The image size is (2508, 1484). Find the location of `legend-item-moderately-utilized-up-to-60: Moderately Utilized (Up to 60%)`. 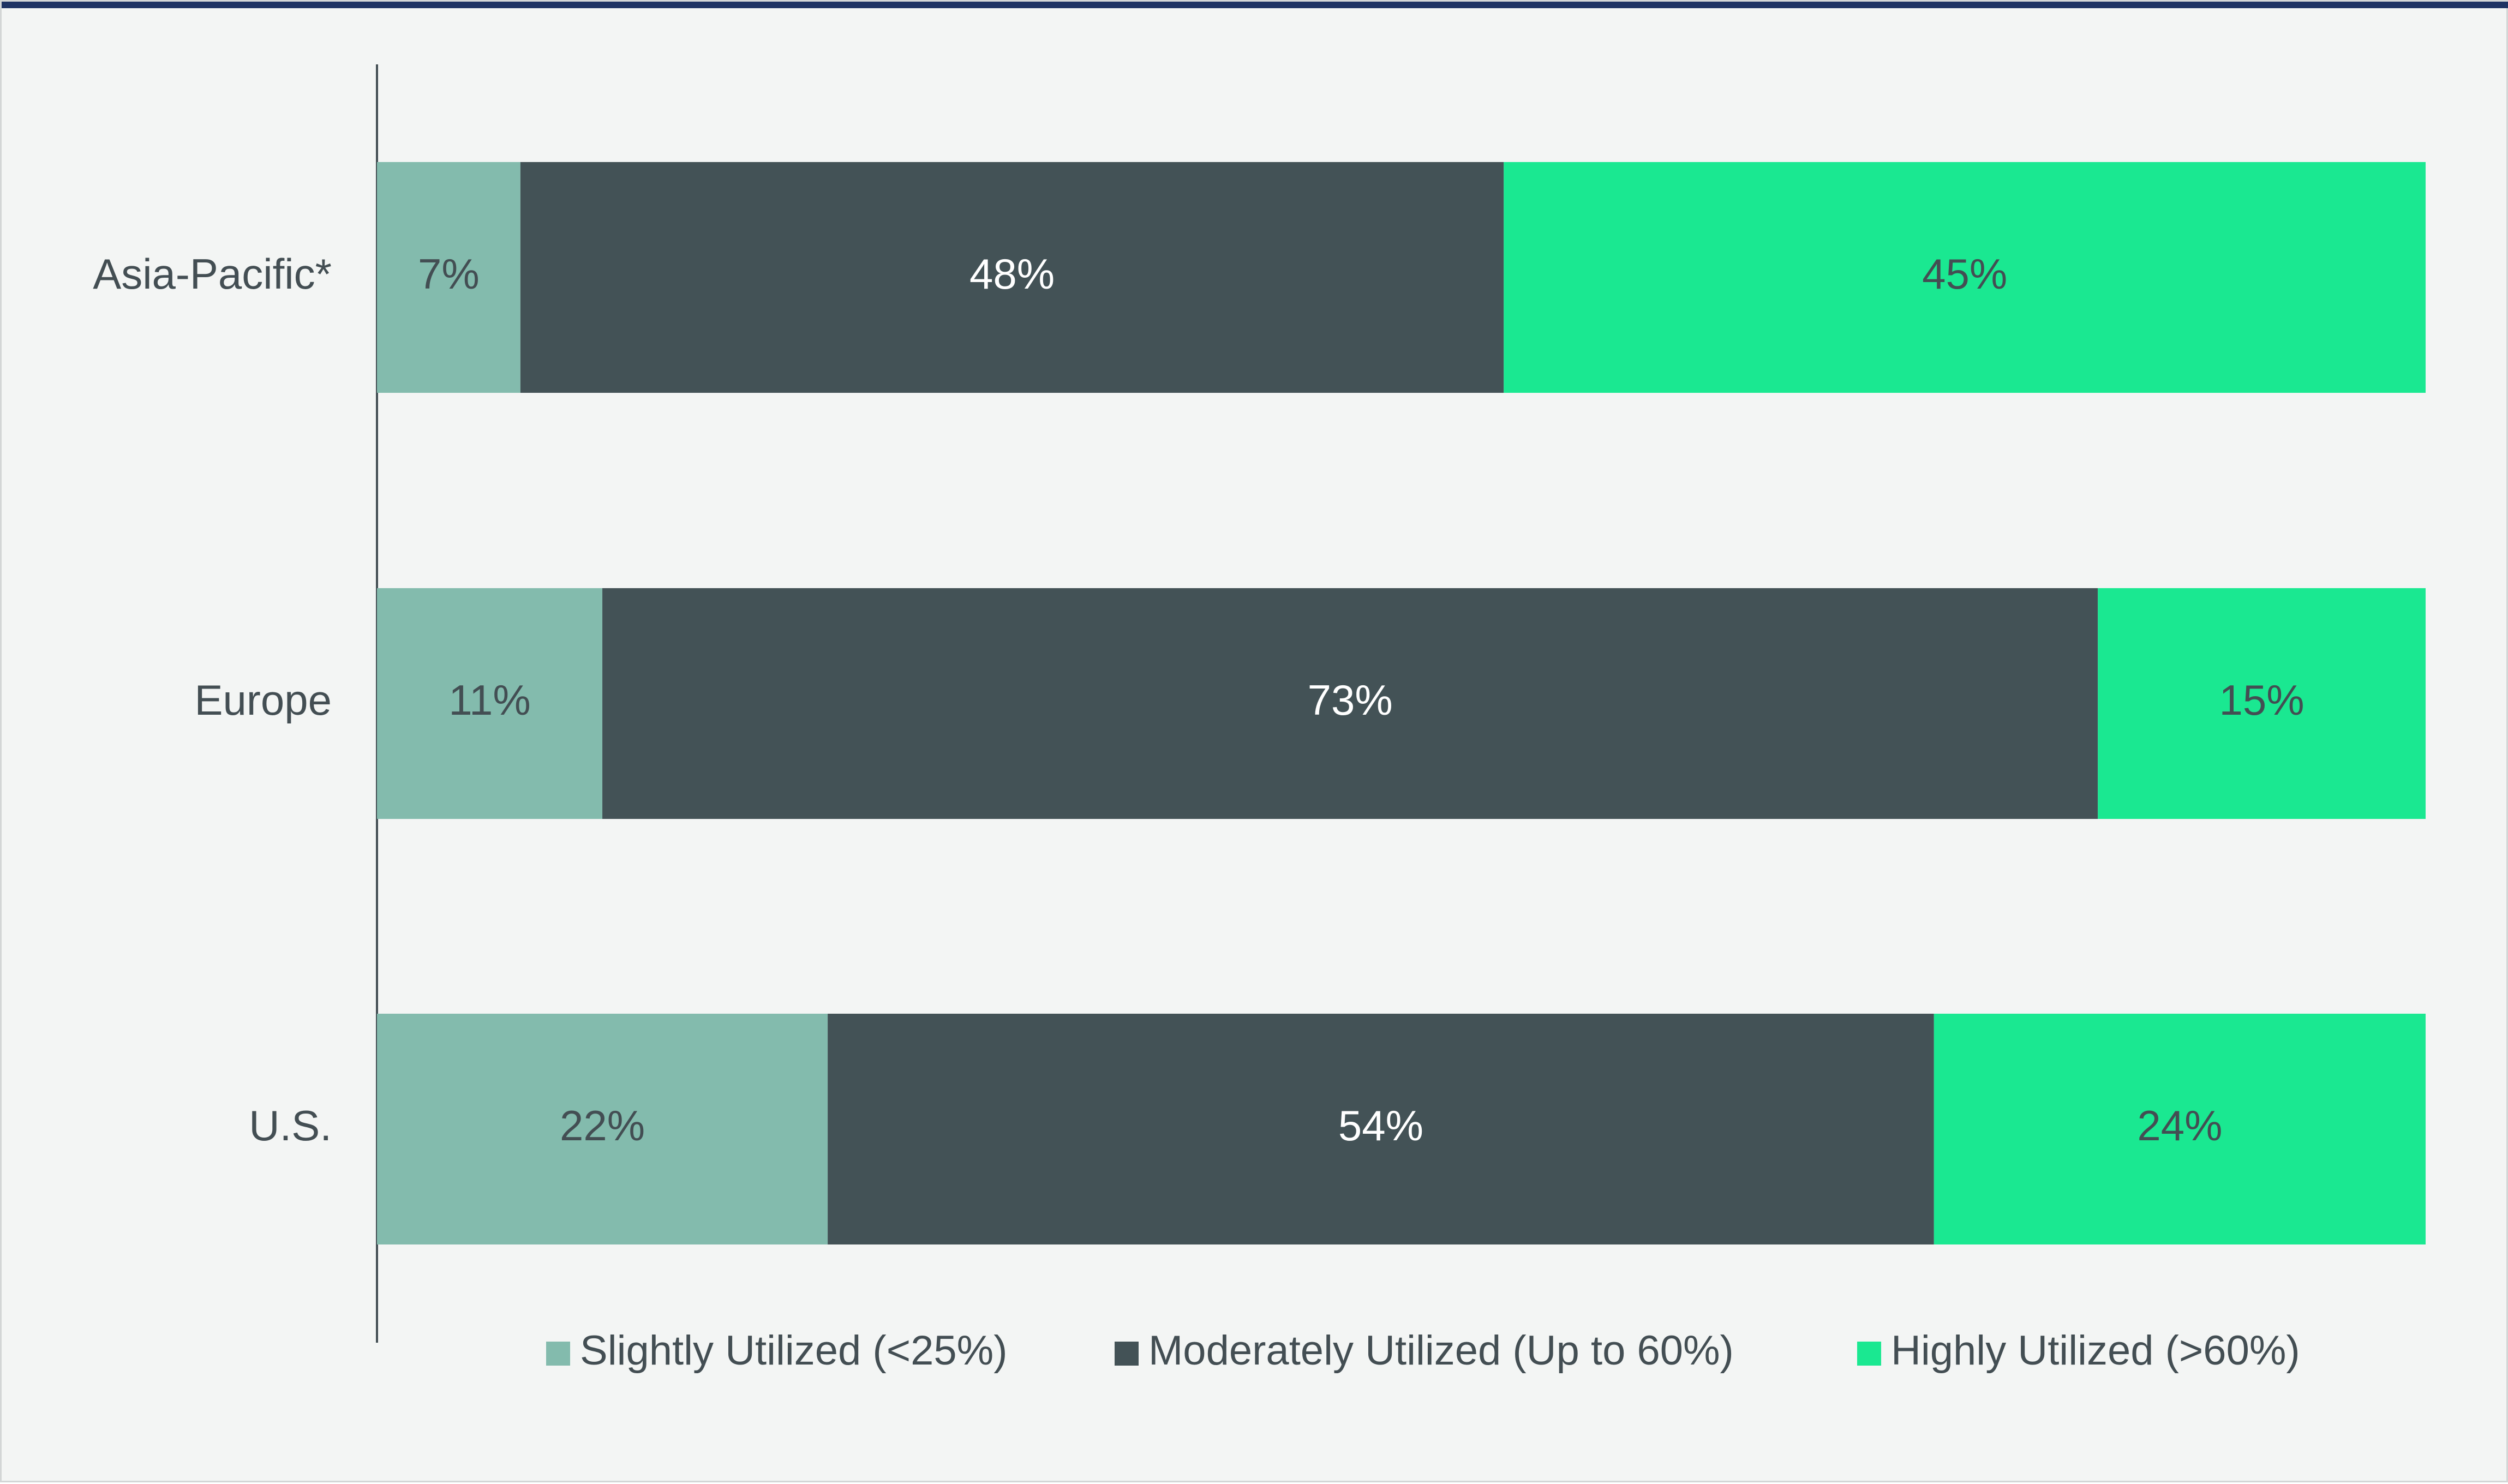

legend-item-moderately-utilized-up-to-60: Moderately Utilized (Up to 60%) is located at coordinates (1424, 1350).